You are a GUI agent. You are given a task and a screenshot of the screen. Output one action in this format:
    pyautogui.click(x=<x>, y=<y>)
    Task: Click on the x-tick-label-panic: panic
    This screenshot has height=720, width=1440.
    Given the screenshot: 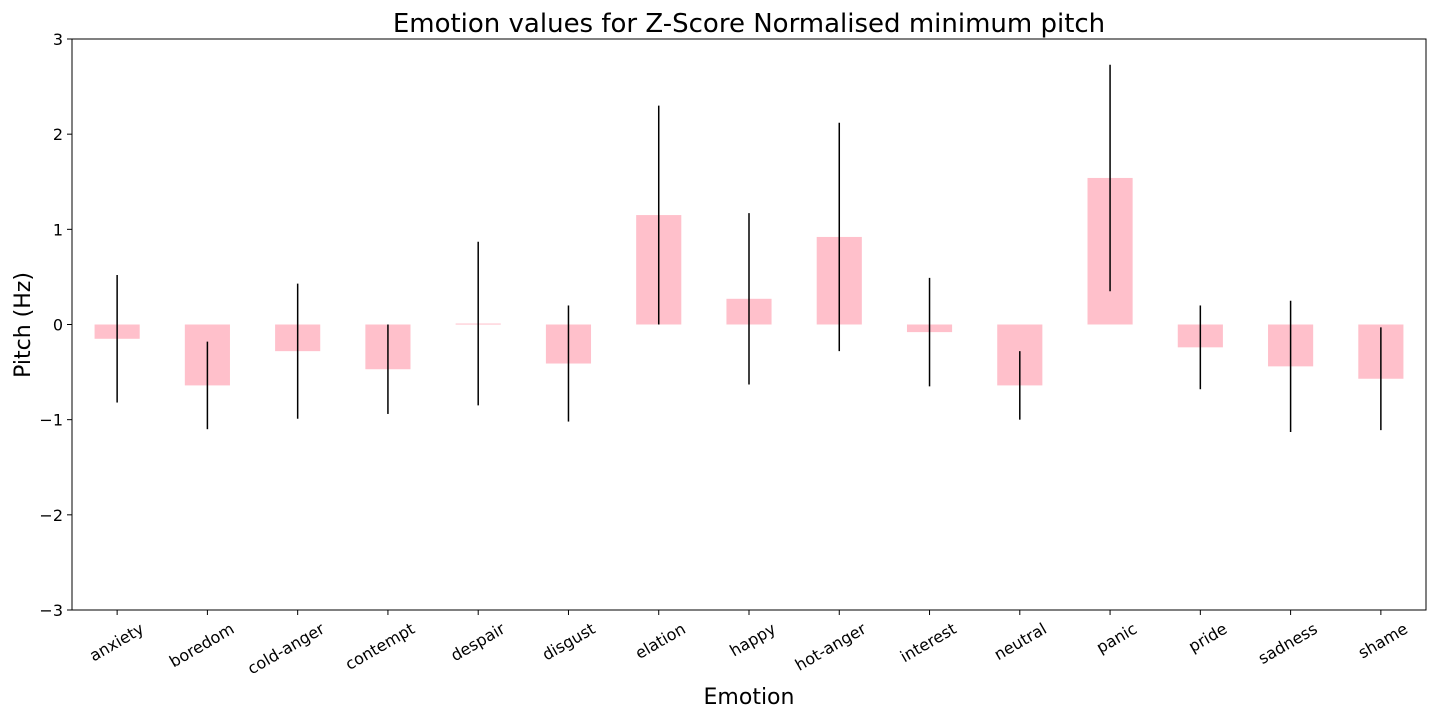 What is the action you would take?
    pyautogui.click(x=1116, y=638)
    